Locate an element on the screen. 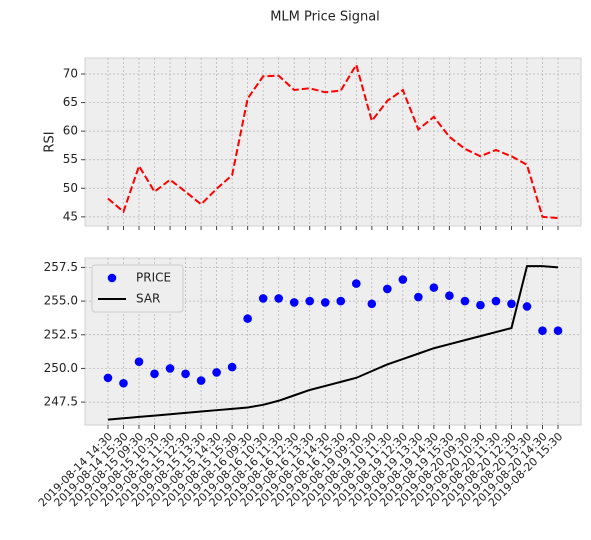 The image size is (591, 540). y-tick-label: 255.0 is located at coordinates (61, 301).